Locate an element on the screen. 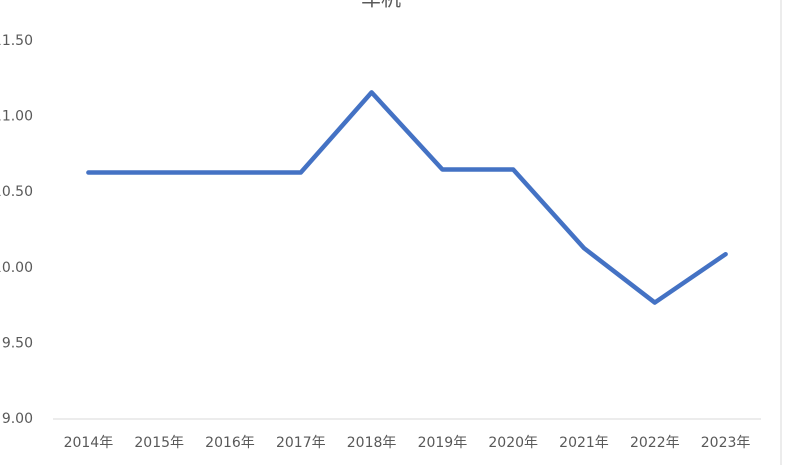  y-tick-label: 11.50 is located at coordinates (16, 41).